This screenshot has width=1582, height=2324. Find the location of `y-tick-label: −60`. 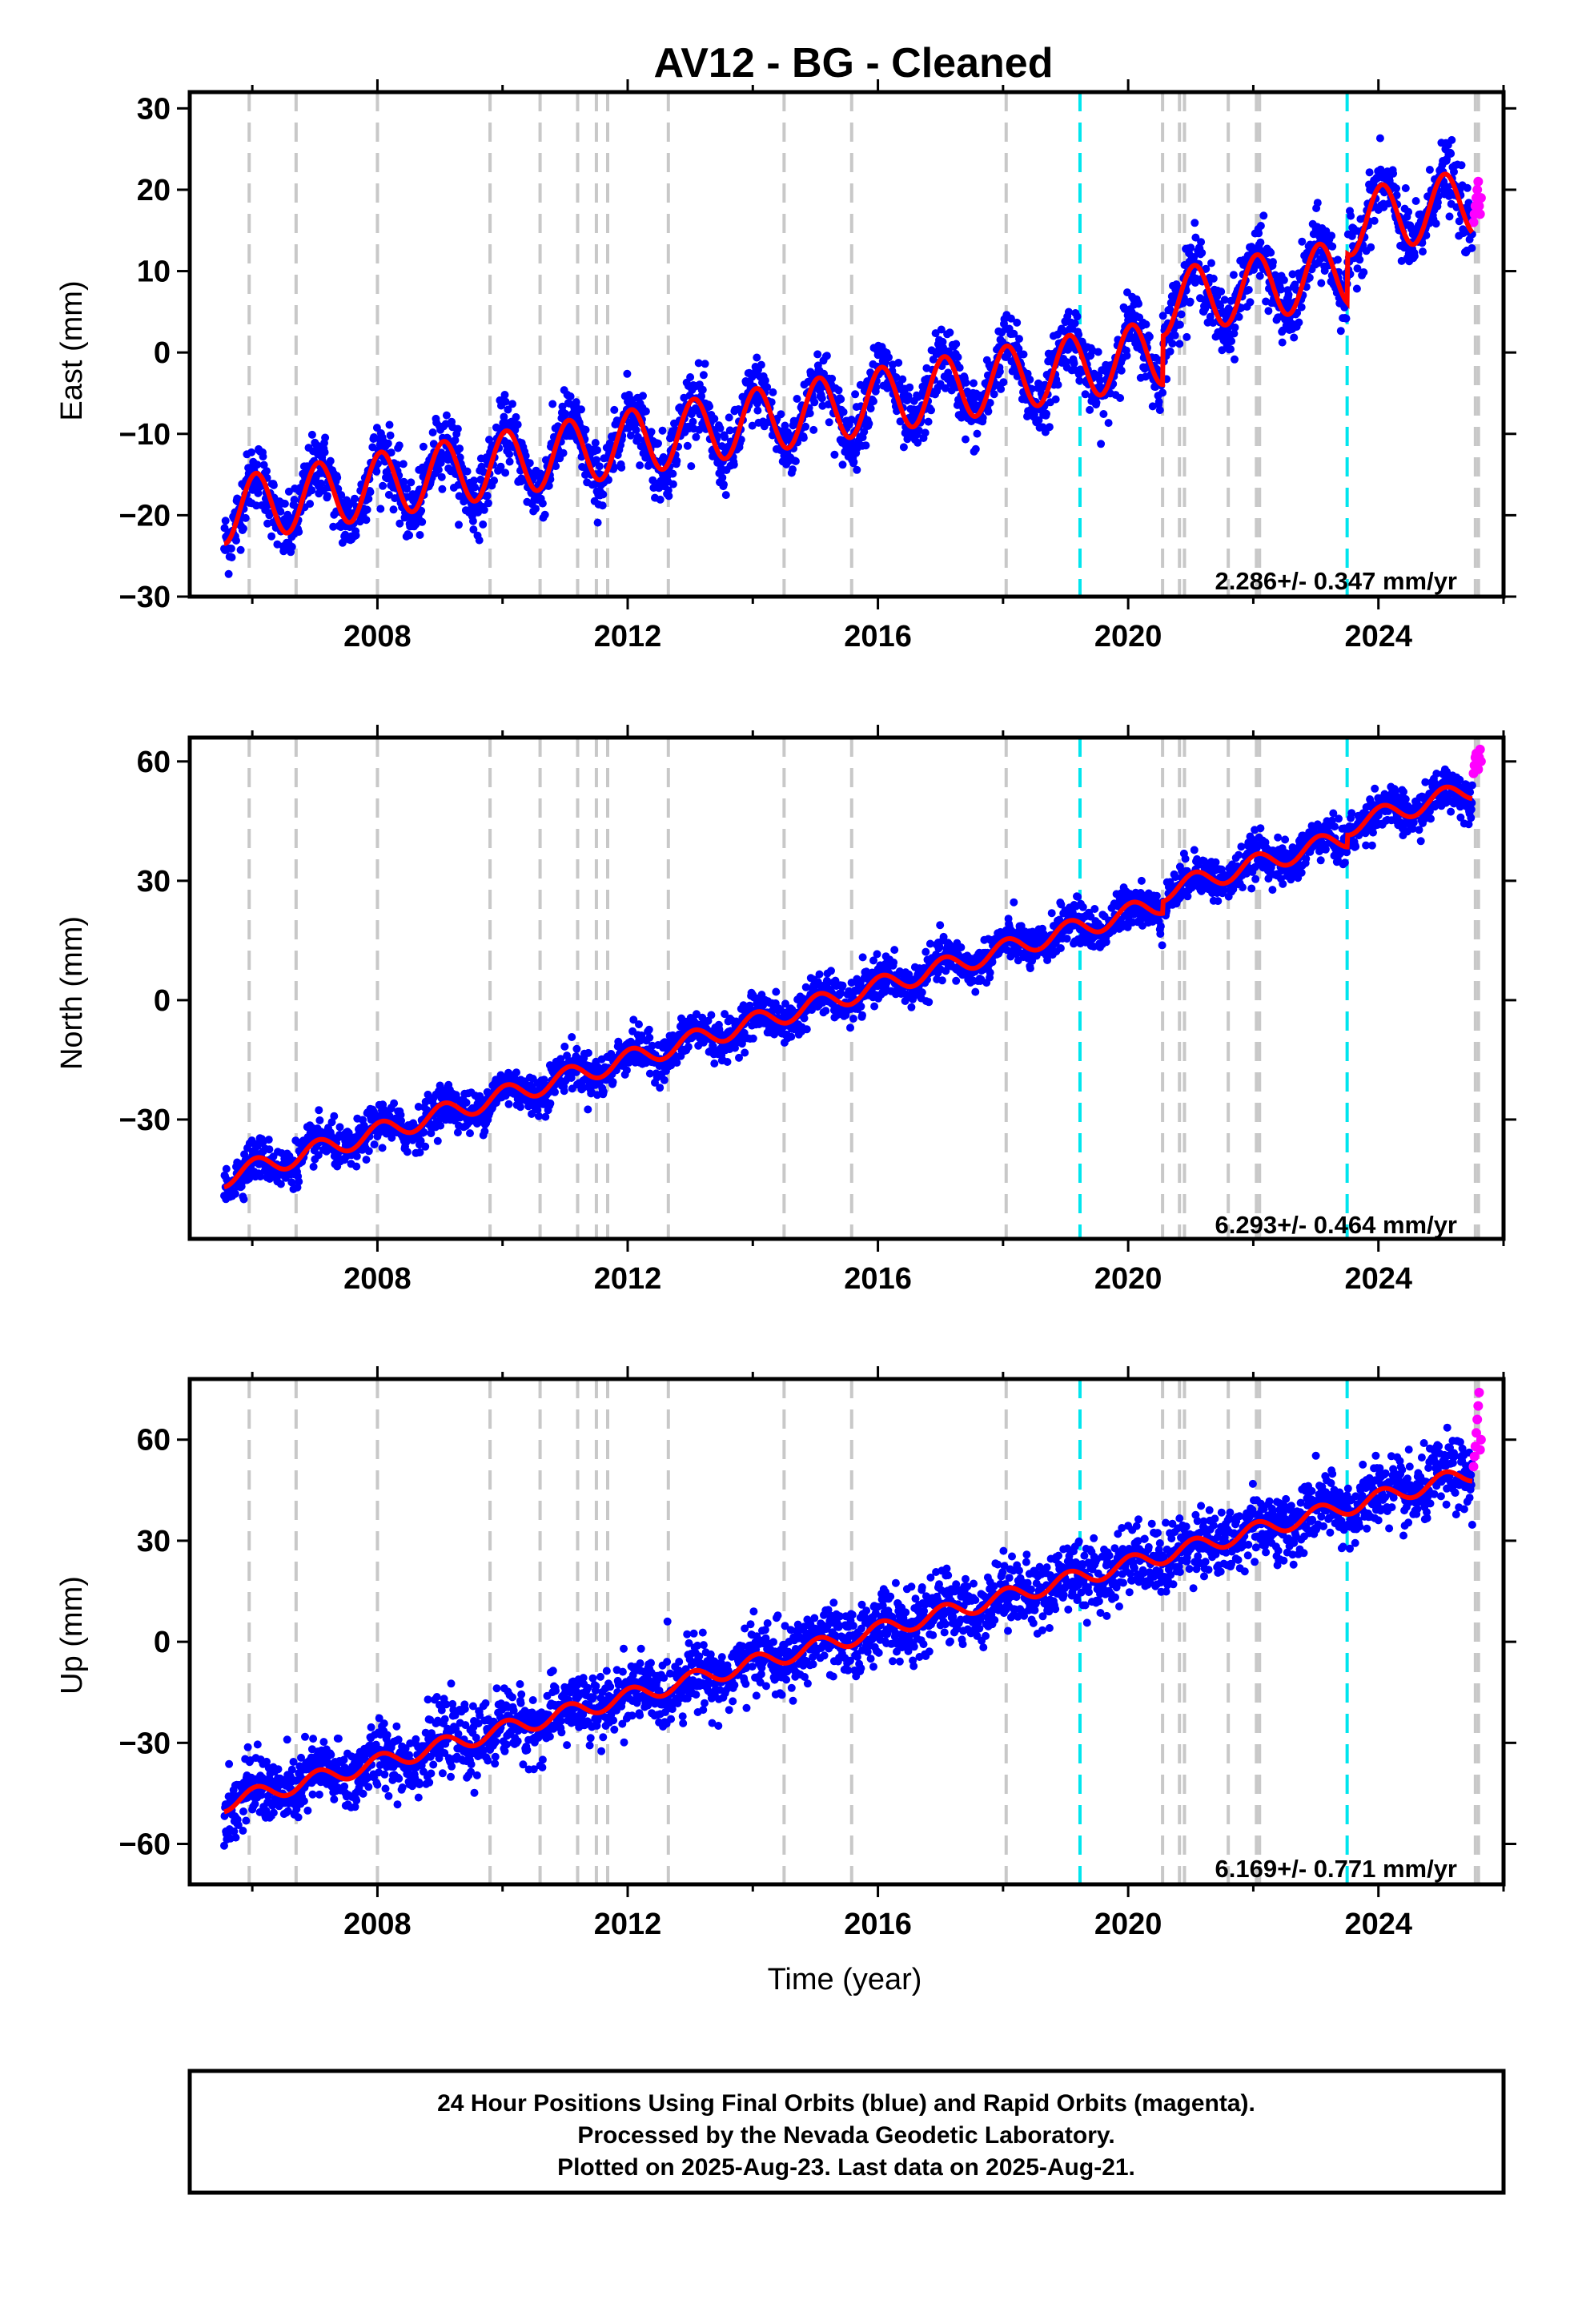

y-tick-label: −60 is located at coordinates (145, 1845).